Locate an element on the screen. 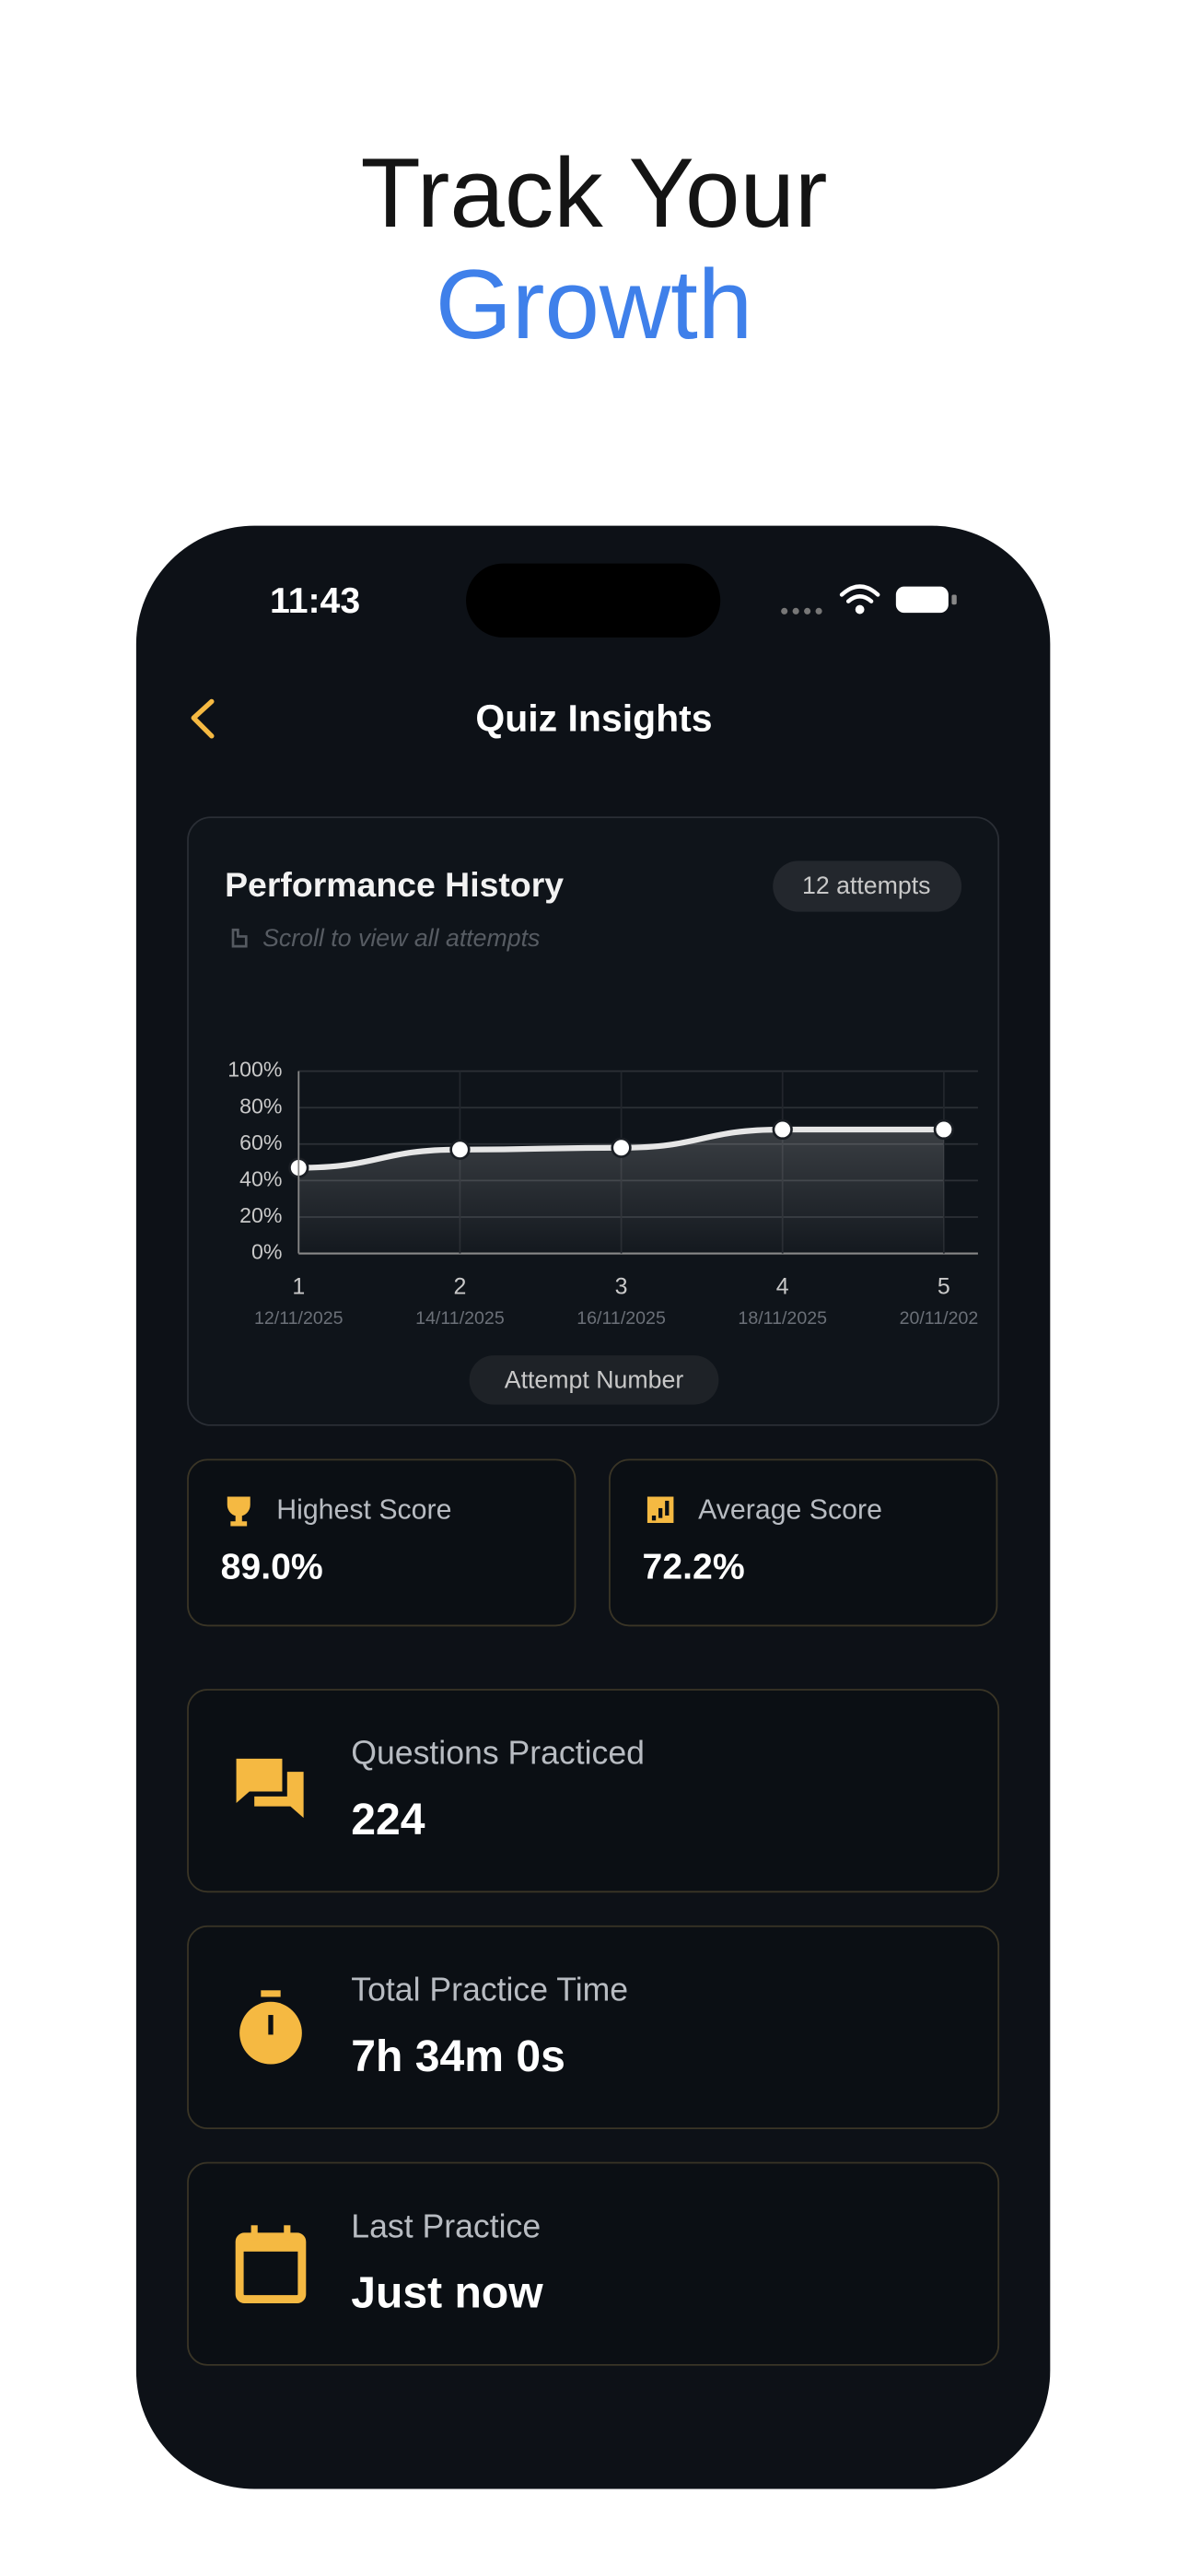 The height and width of the screenshot is (2576, 1188). x-axis-label: Attempt Number is located at coordinates (594, 1380).